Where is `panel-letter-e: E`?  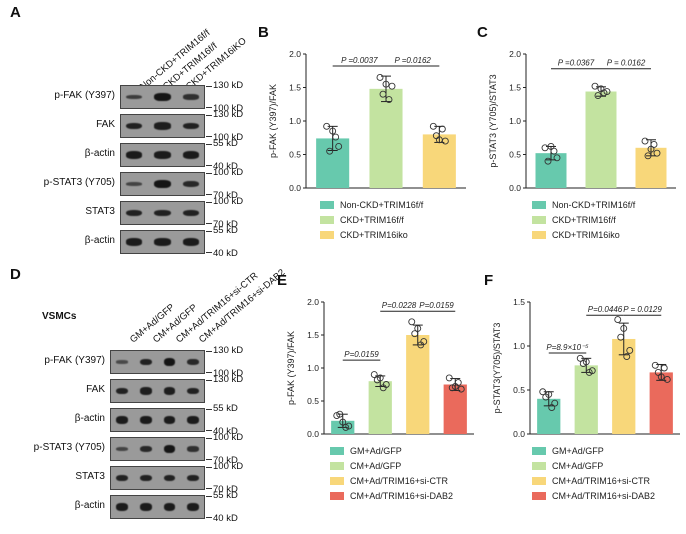 panel-letter-e: E is located at coordinates (282, 280).